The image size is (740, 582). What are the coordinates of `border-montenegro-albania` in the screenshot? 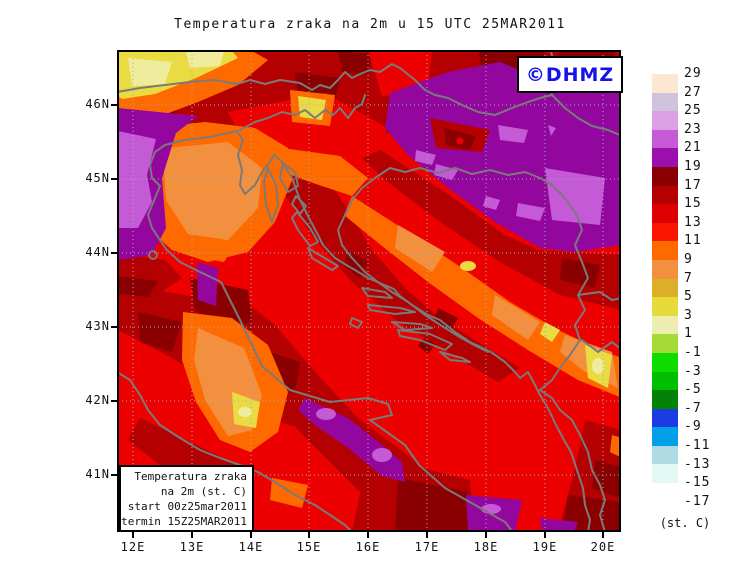 It's located at (572, 460).